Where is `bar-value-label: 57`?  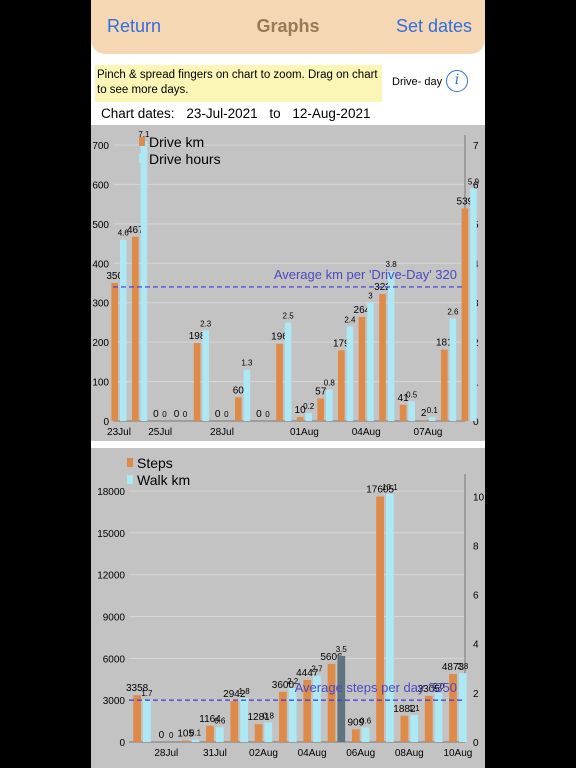 bar-value-label: 57 is located at coordinates (321, 392).